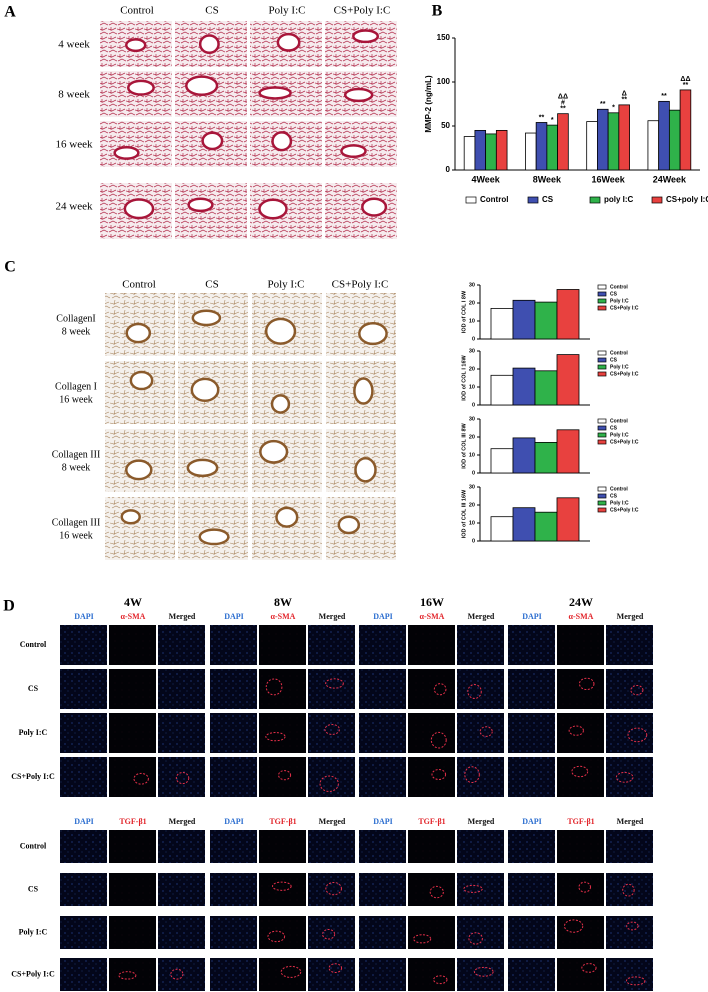  I want to click on y-axis-label: IOD of COL I 16W, so click(464, 377).